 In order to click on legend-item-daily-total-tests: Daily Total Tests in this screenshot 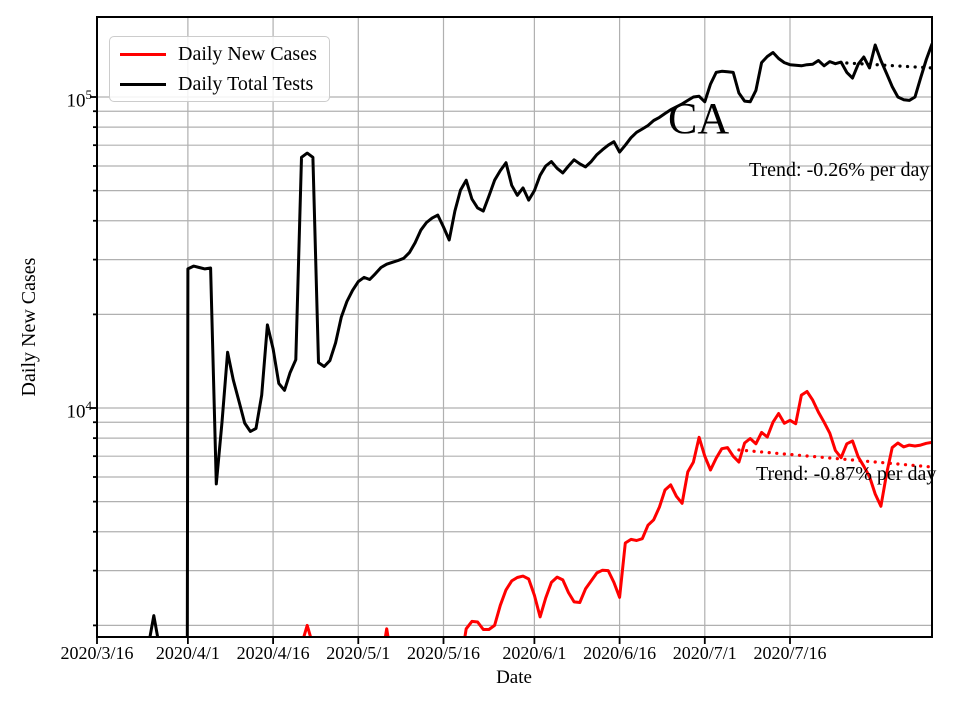, I will do `click(219, 84)`.